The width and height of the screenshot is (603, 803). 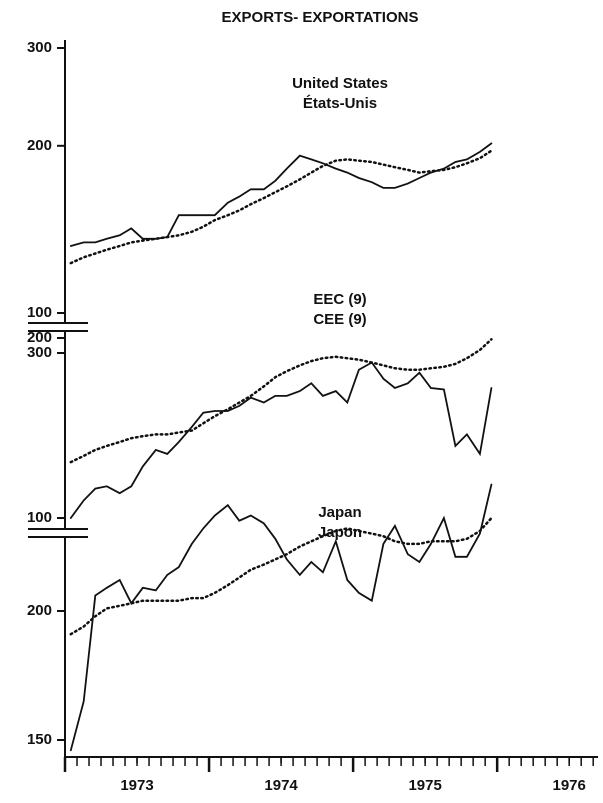 What do you see at coordinates (339, 299) in the screenshot?
I see `panel-title: EEC (9)` at bounding box center [339, 299].